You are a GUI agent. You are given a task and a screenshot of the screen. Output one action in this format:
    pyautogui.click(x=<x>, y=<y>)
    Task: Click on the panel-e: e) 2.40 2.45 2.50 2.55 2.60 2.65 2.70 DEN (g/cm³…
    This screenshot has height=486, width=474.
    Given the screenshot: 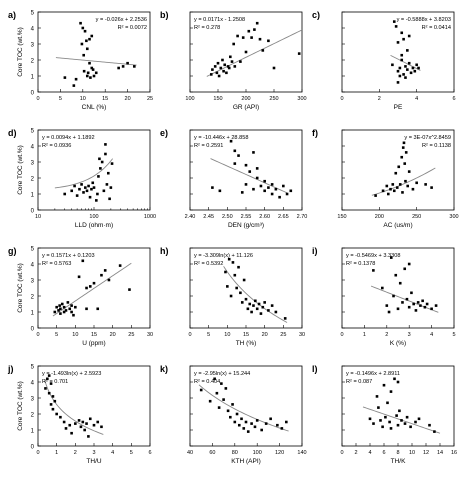 What is the action you would take?
    pyautogui.click(x=233, y=178)
    